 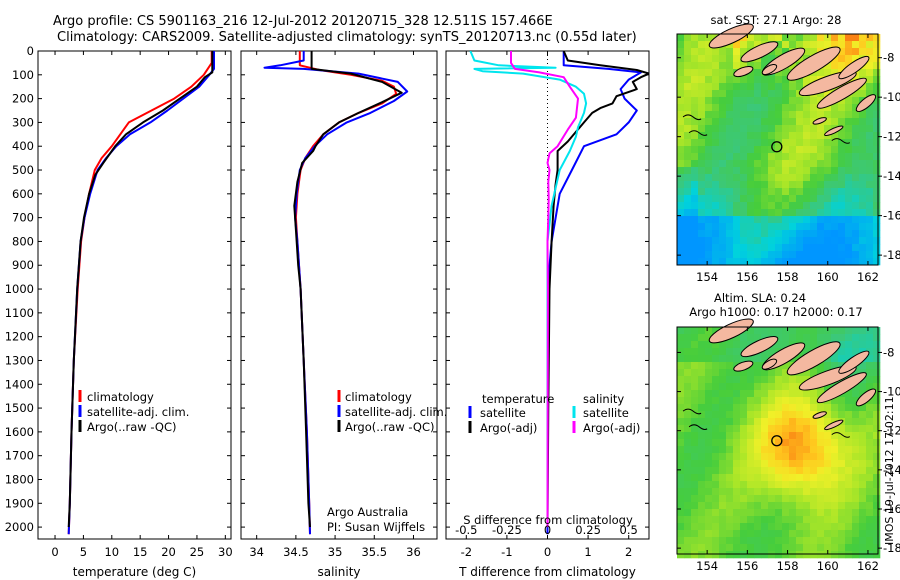 I want to click on x-tick-label: 35.5, so click(x=374, y=552).